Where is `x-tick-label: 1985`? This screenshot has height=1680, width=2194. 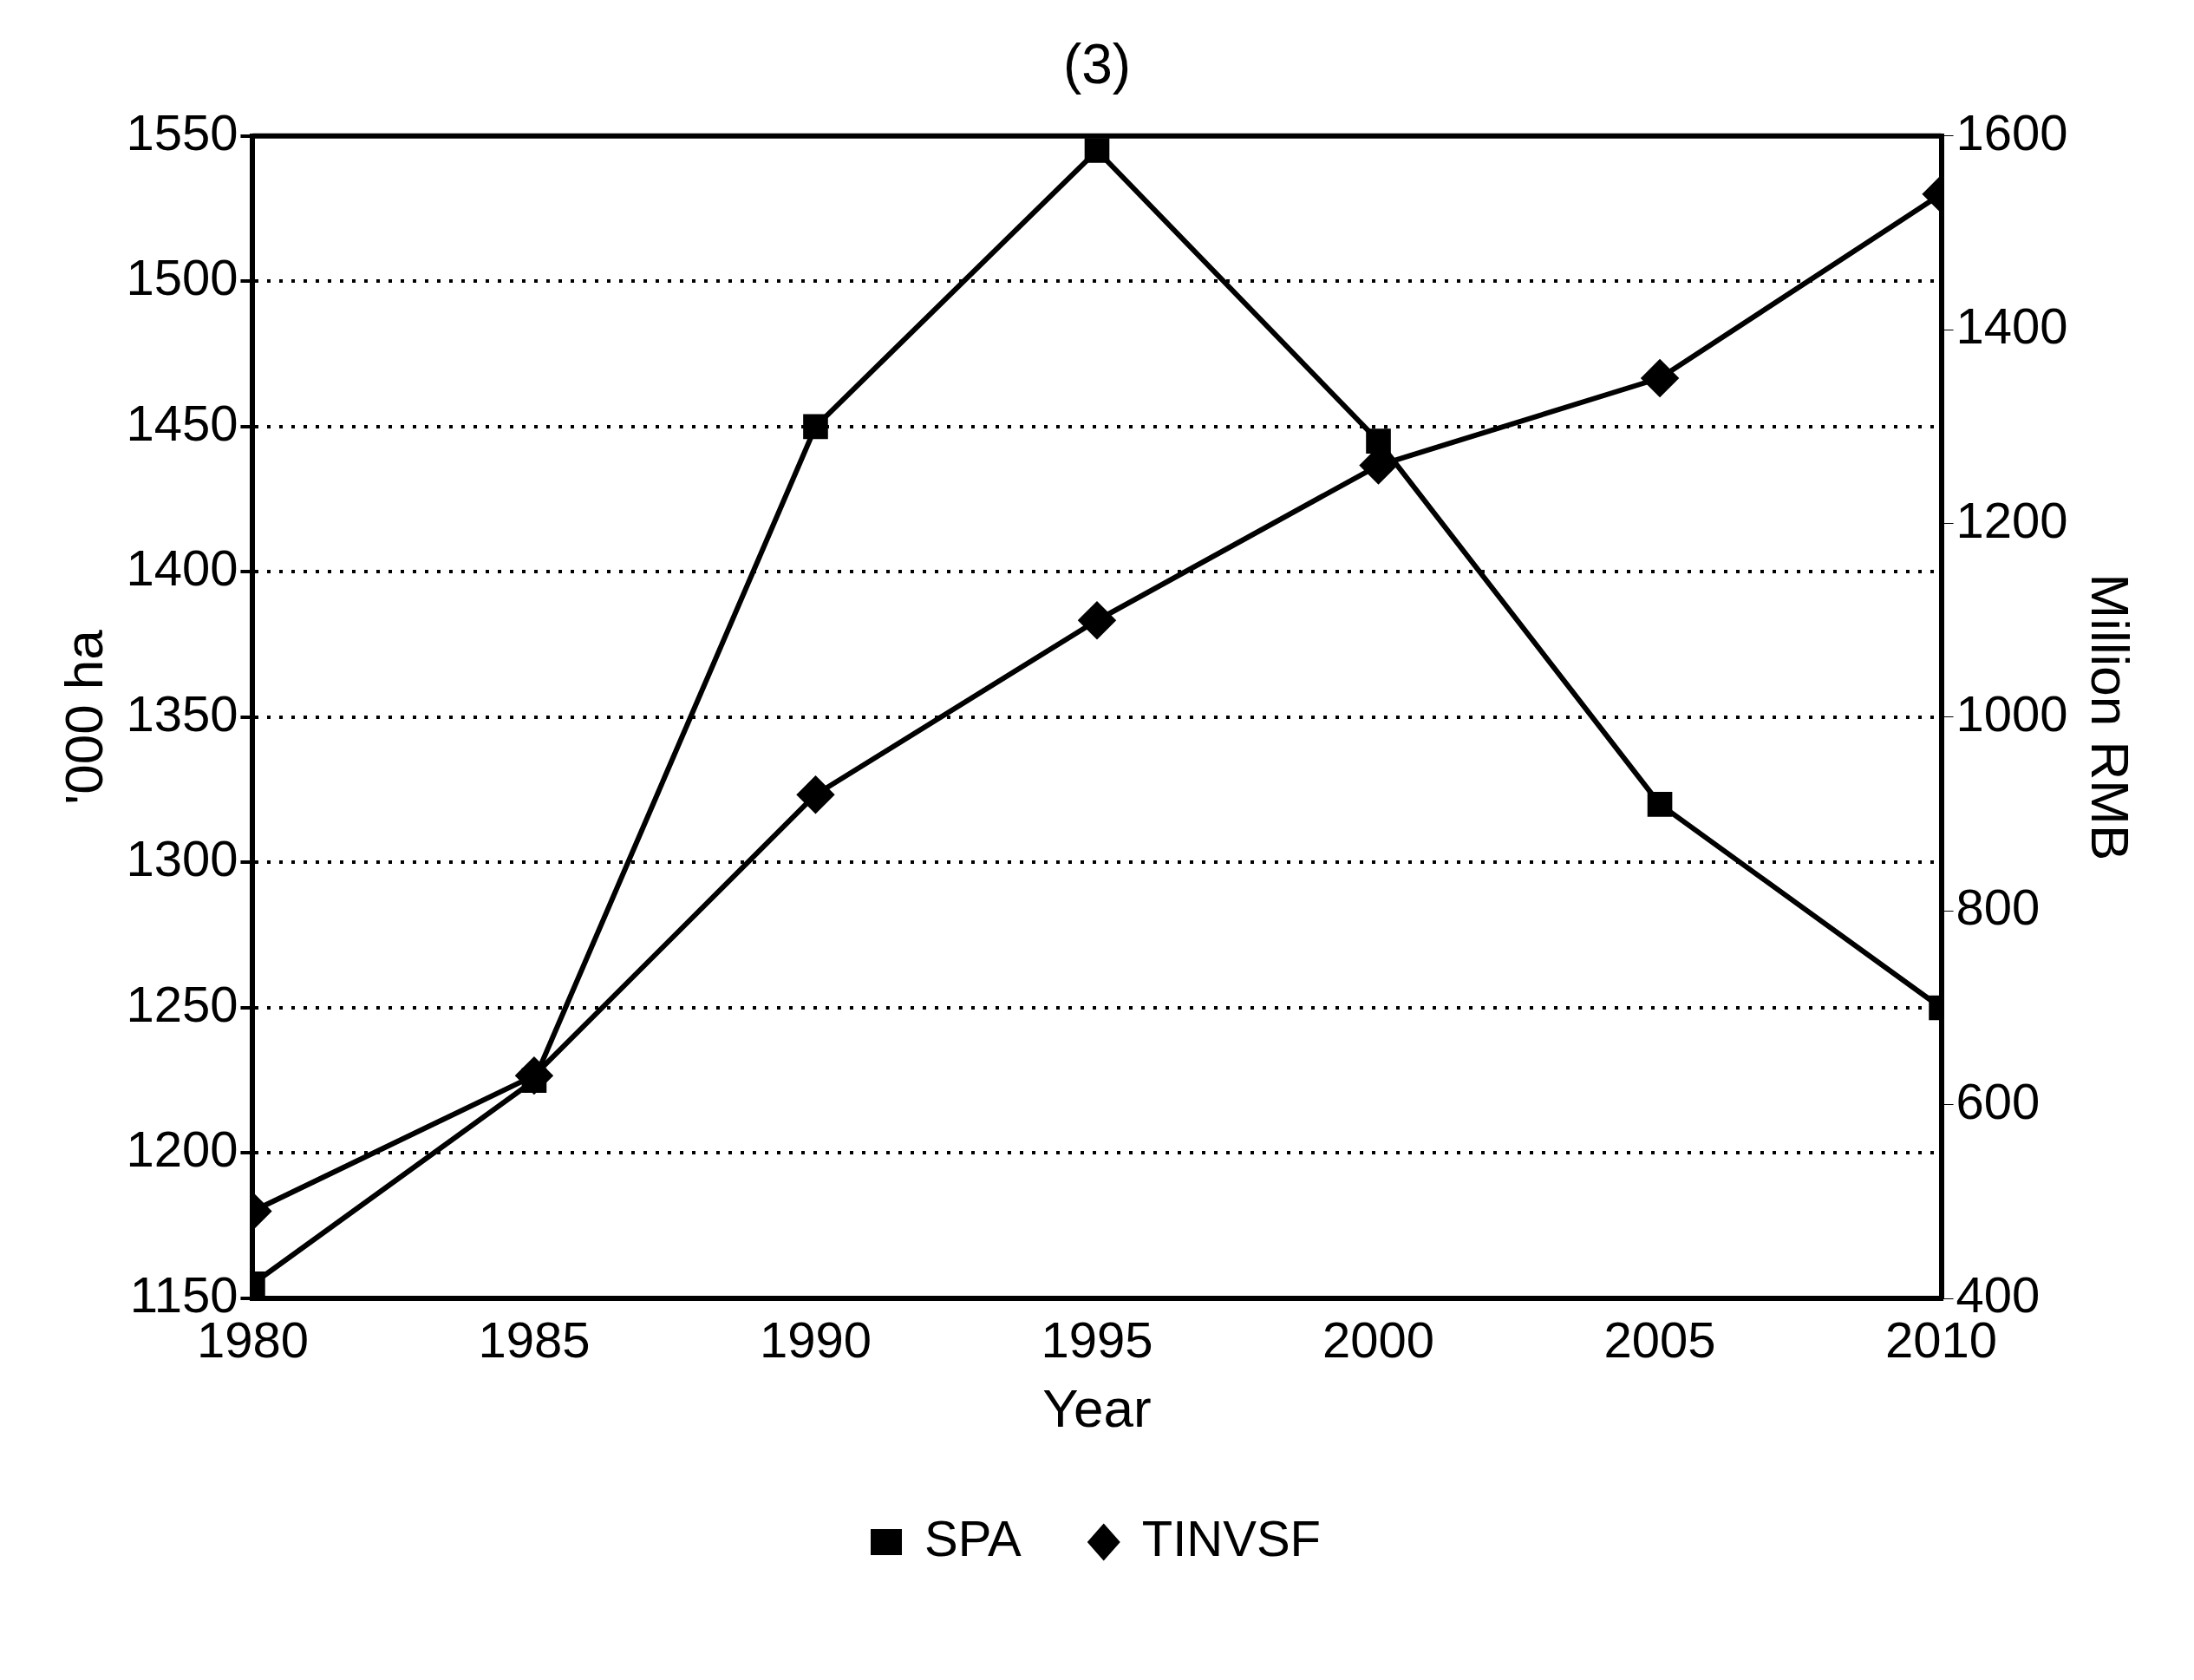 x-tick-label: 1985 is located at coordinates (534, 1339).